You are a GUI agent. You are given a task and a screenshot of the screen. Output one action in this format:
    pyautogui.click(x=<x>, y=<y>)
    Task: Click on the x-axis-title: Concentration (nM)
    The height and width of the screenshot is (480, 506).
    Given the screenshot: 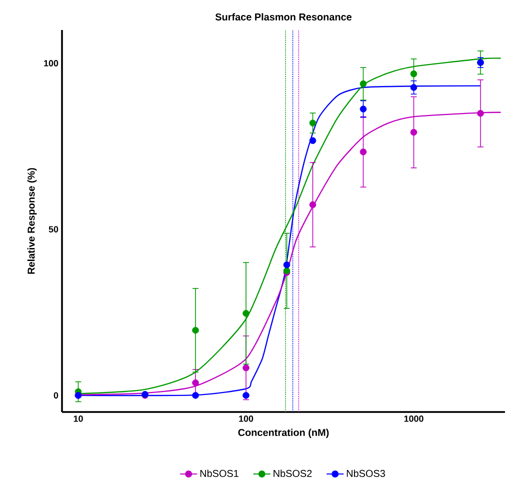 What is the action you would take?
    pyautogui.click(x=283, y=433)
    